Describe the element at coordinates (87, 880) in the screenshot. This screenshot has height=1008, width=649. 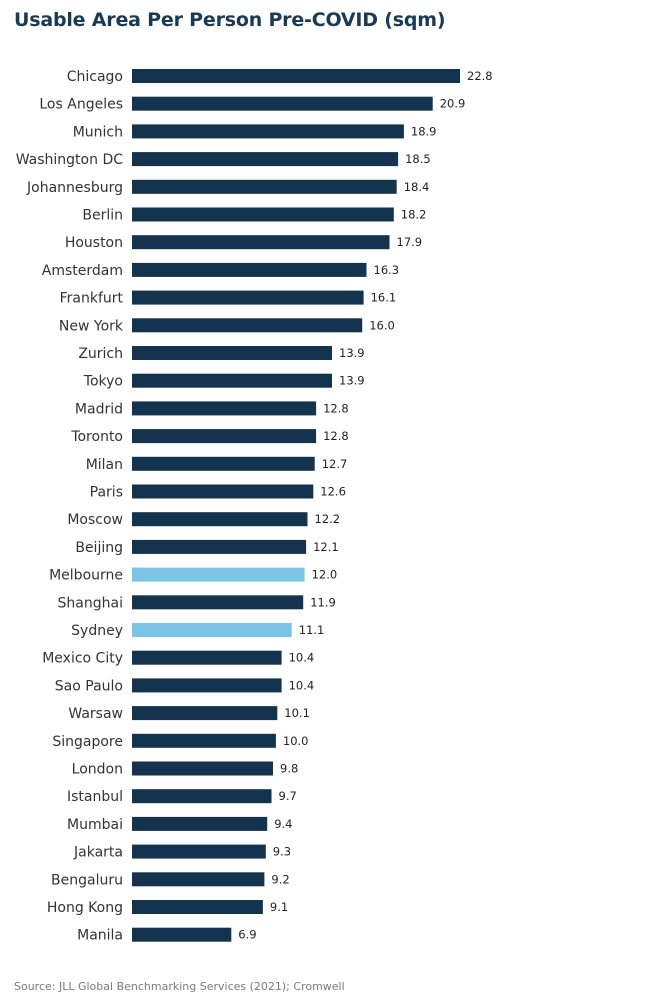
I see `category-label-bengaluru: Bengaluru` at that location.